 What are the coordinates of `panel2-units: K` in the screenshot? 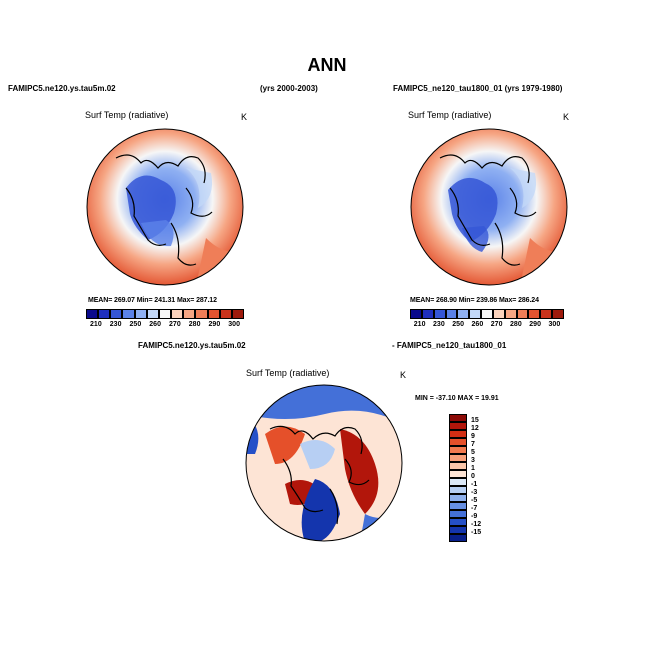 It's located at (566, 117).